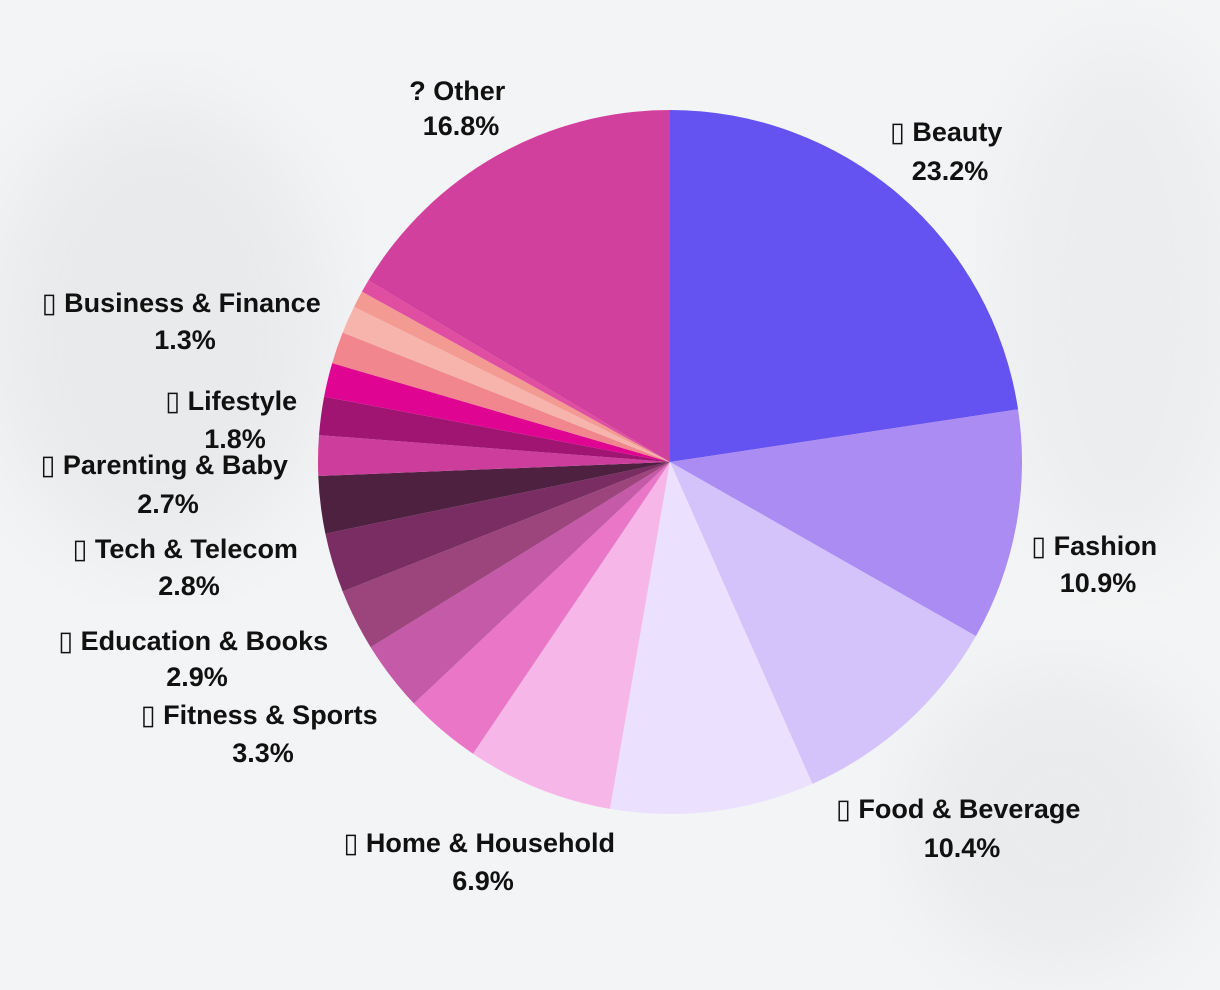 The height and width of the screenshot is (990, 1220). I want to click on pie-slice-education-books, so click(506, 555).